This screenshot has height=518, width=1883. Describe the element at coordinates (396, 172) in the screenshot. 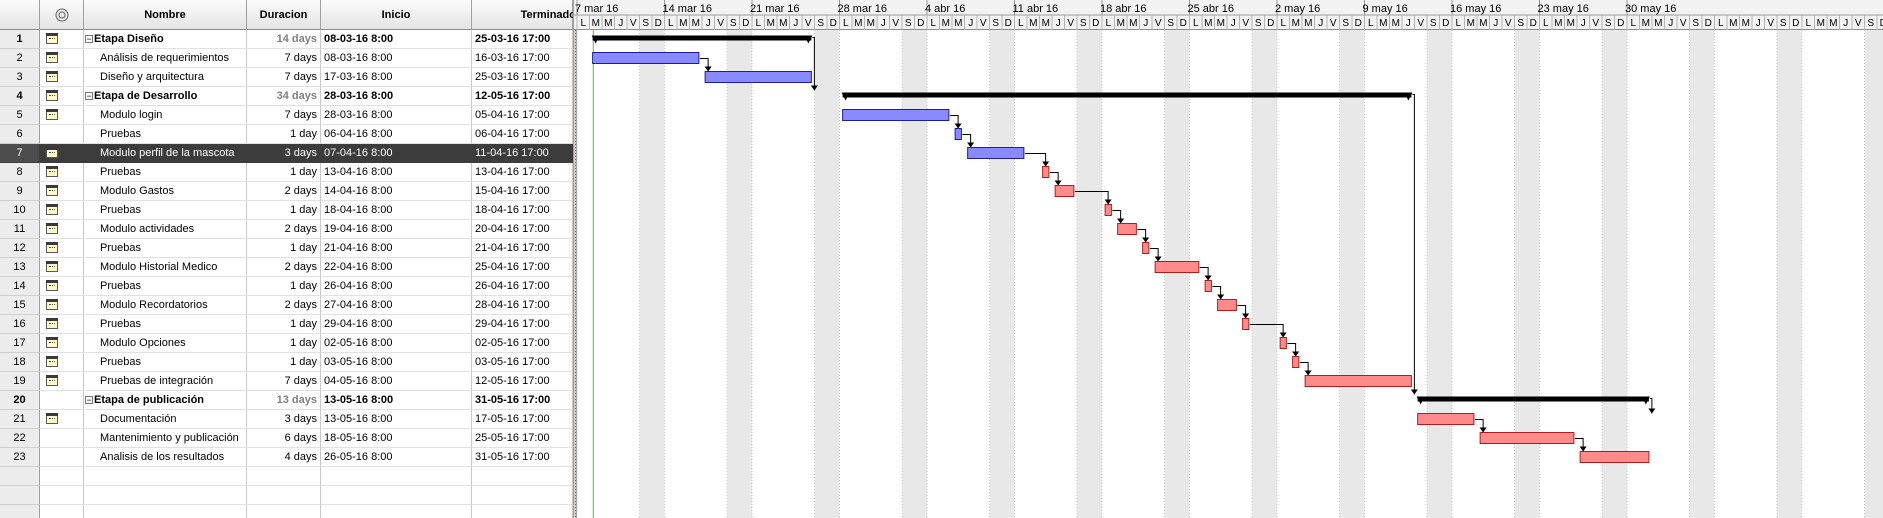

I see `task-start: 13-04-16 8:00` at that location.